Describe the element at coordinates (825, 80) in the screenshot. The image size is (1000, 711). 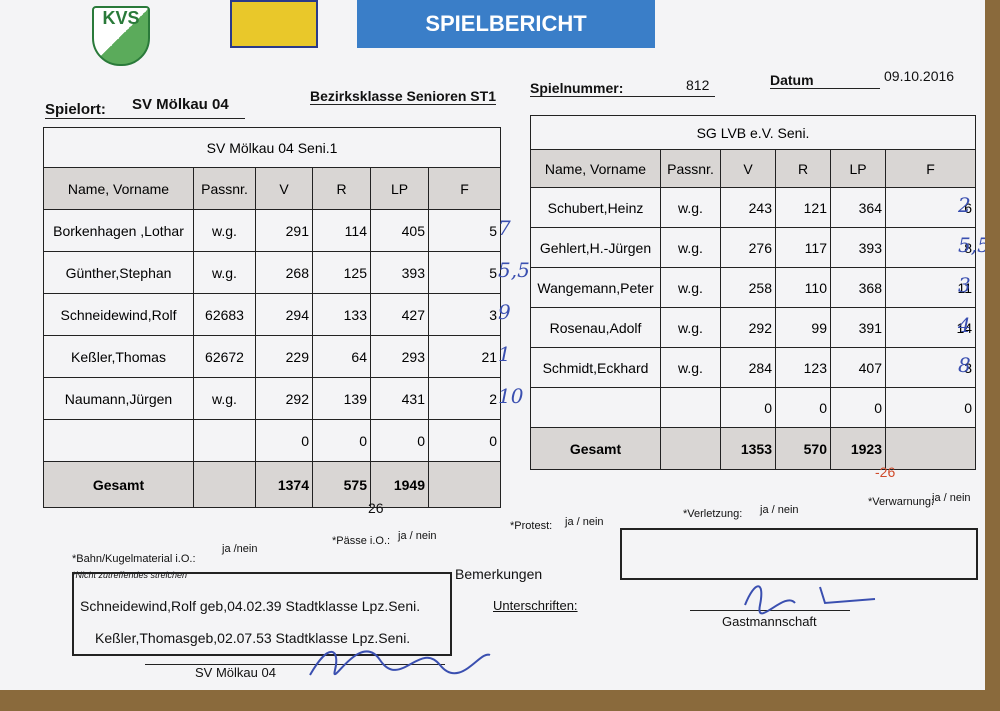
I see `datum-label: Datum` at that location.